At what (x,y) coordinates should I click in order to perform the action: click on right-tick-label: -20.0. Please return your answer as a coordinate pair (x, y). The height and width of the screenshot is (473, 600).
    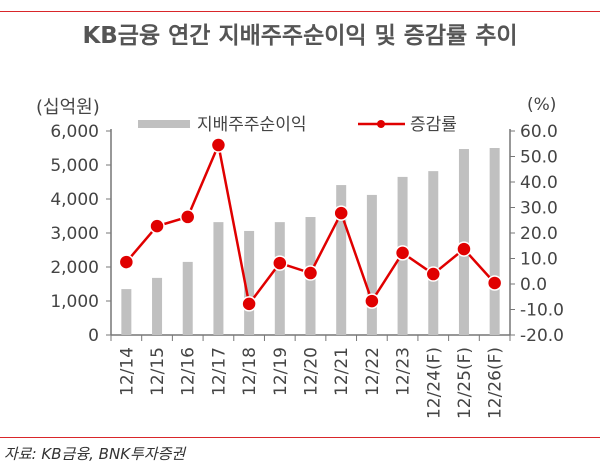
    Looking at the image, I should click on (542, 336).